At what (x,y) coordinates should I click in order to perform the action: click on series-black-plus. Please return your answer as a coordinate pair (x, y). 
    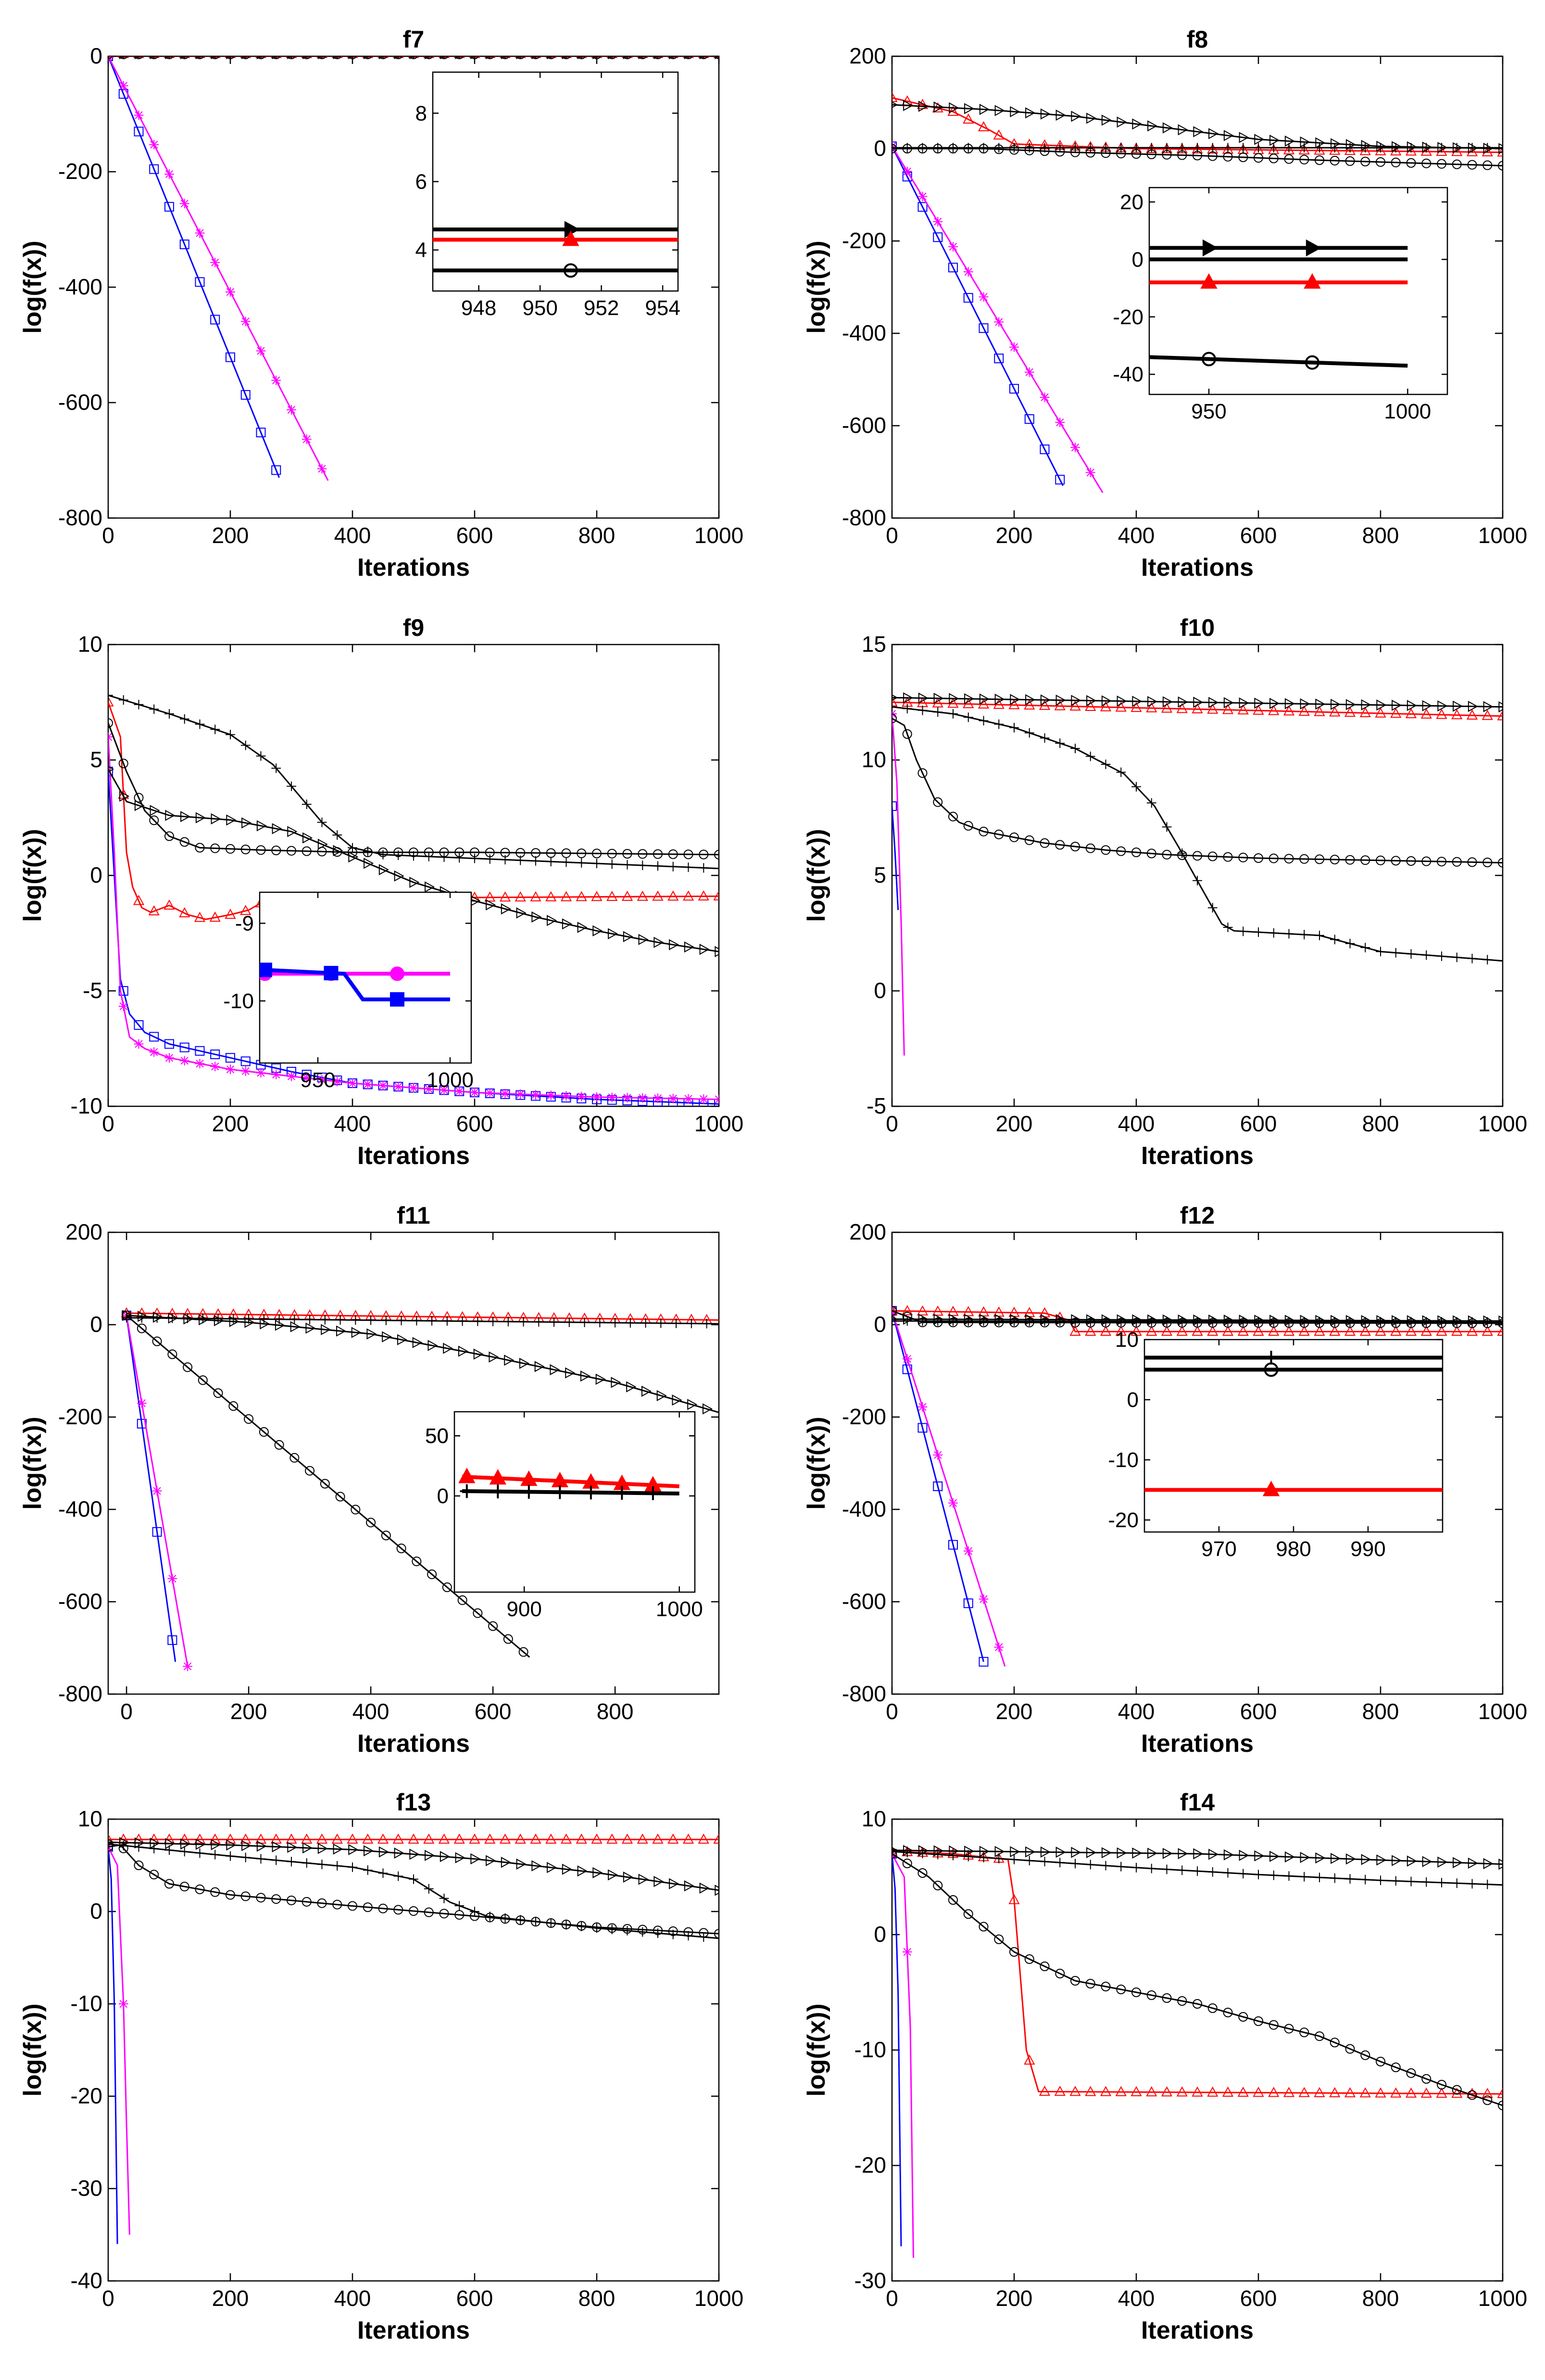
    Looking at the image, I should click on (1197, 1322).